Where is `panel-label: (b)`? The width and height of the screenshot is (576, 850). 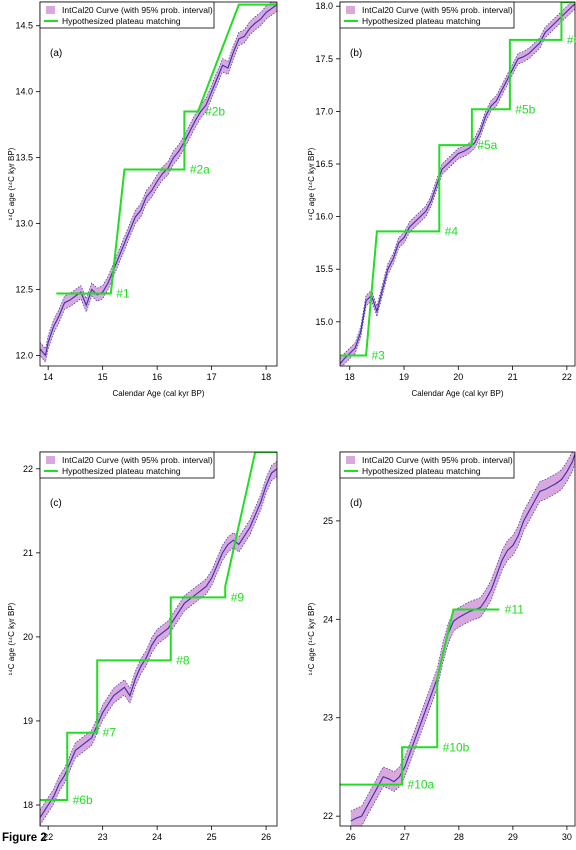
panel-label: (b) is located at coordinates (356, 53).